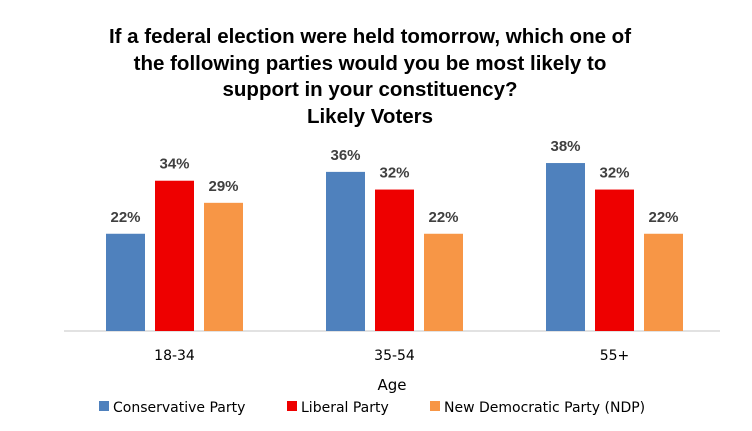  I want to click on x-tick-label: 55+, so click(615, 356).